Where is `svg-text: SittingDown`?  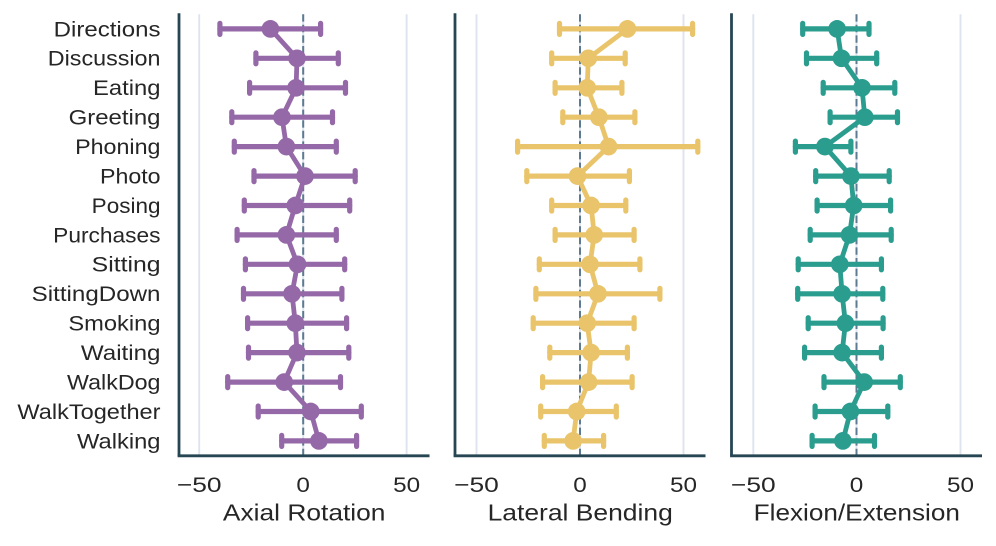 svg-text: SittingDown is located at coordinates (96, 294).